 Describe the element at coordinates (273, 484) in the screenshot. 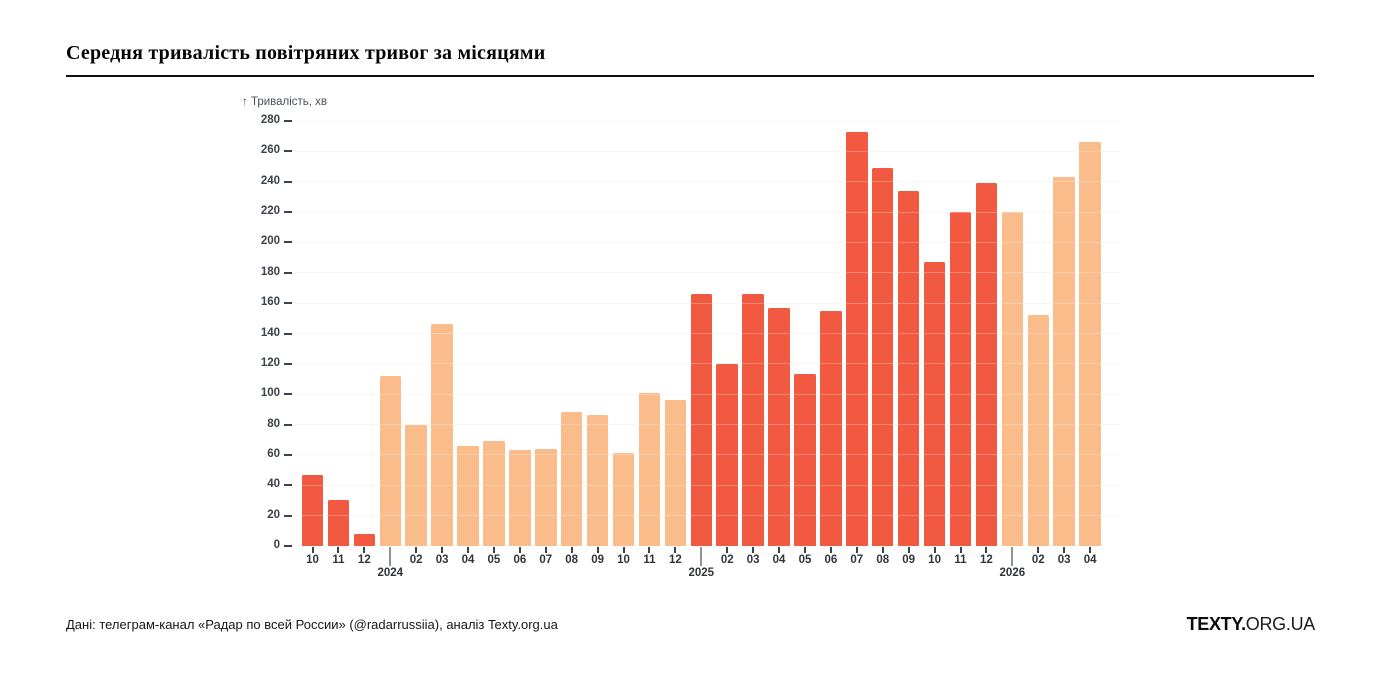

I see `y-tick-label: 40` at that location.